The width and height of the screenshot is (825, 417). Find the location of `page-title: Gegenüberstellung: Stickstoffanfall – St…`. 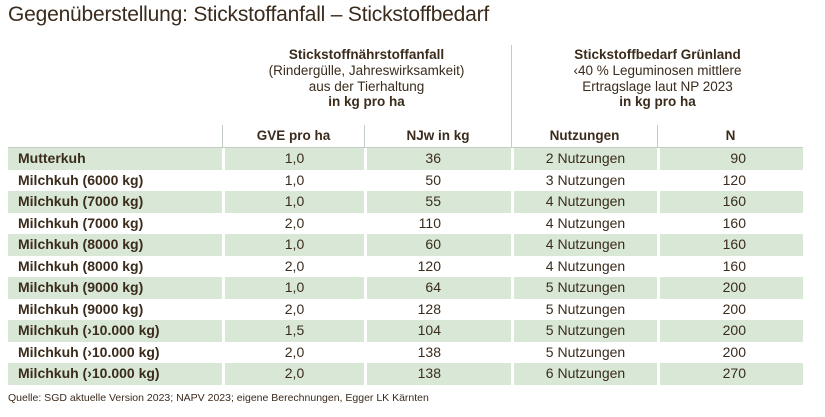

page-title: Gegenüberstellung: Stickstoffanfall – St… is located at coordinates (249, 14).